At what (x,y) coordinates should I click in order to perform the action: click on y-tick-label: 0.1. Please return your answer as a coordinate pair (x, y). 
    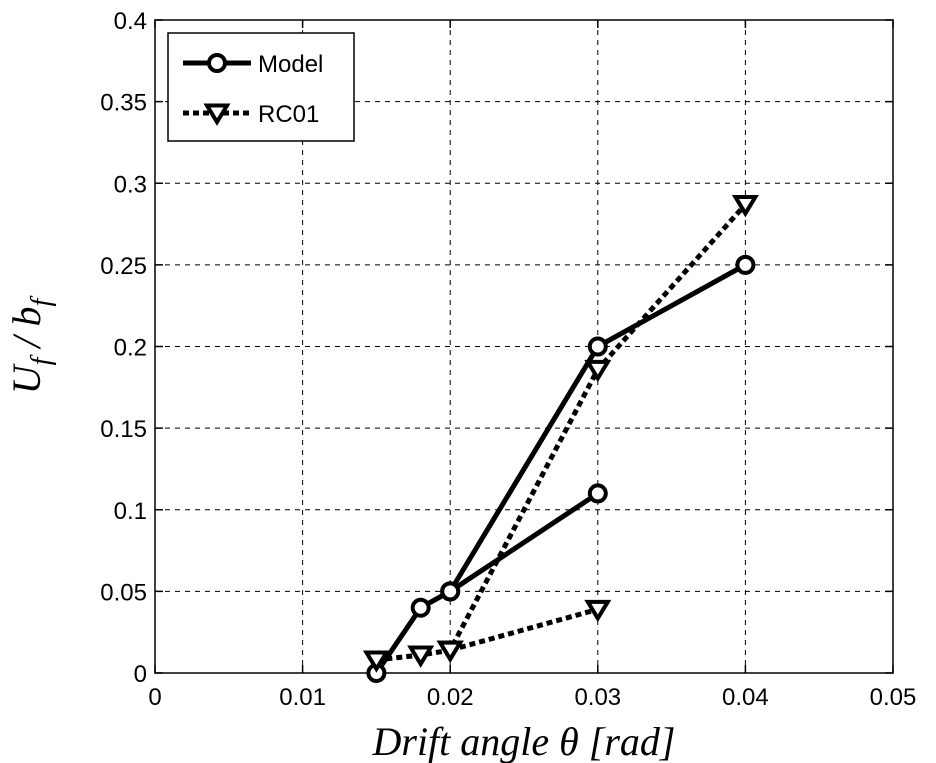
    Looking at the image, I should click on (130, 511).